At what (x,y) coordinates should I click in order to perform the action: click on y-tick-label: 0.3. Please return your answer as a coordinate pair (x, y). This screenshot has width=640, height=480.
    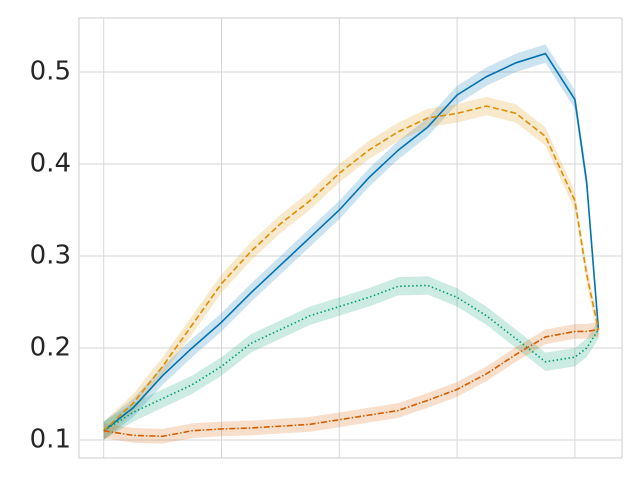
    Looking at the image, I should click on (50, 255).